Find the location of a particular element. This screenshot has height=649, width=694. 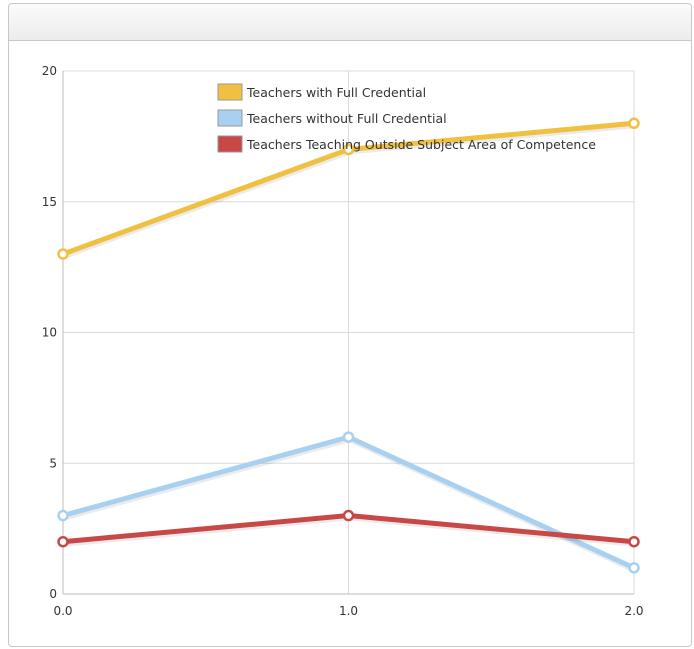

legend-item: Teachers without Full Credential is located at coordinates (332, 118).